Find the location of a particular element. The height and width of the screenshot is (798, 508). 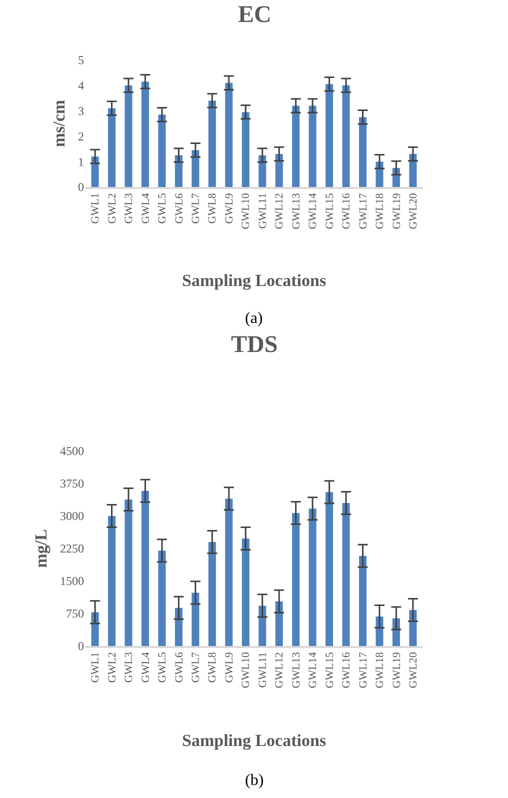

text: (a) is located at coordinates (254, 318).